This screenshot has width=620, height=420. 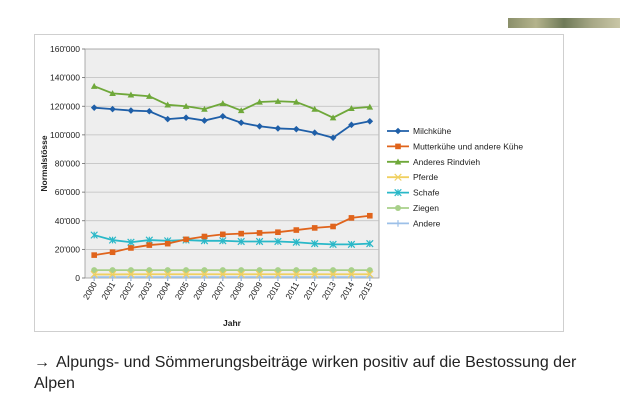 What do you see at coordinates (42, 362) in the screenshot?
I see `arrow-icon: →` at bounding box center [42, 362].